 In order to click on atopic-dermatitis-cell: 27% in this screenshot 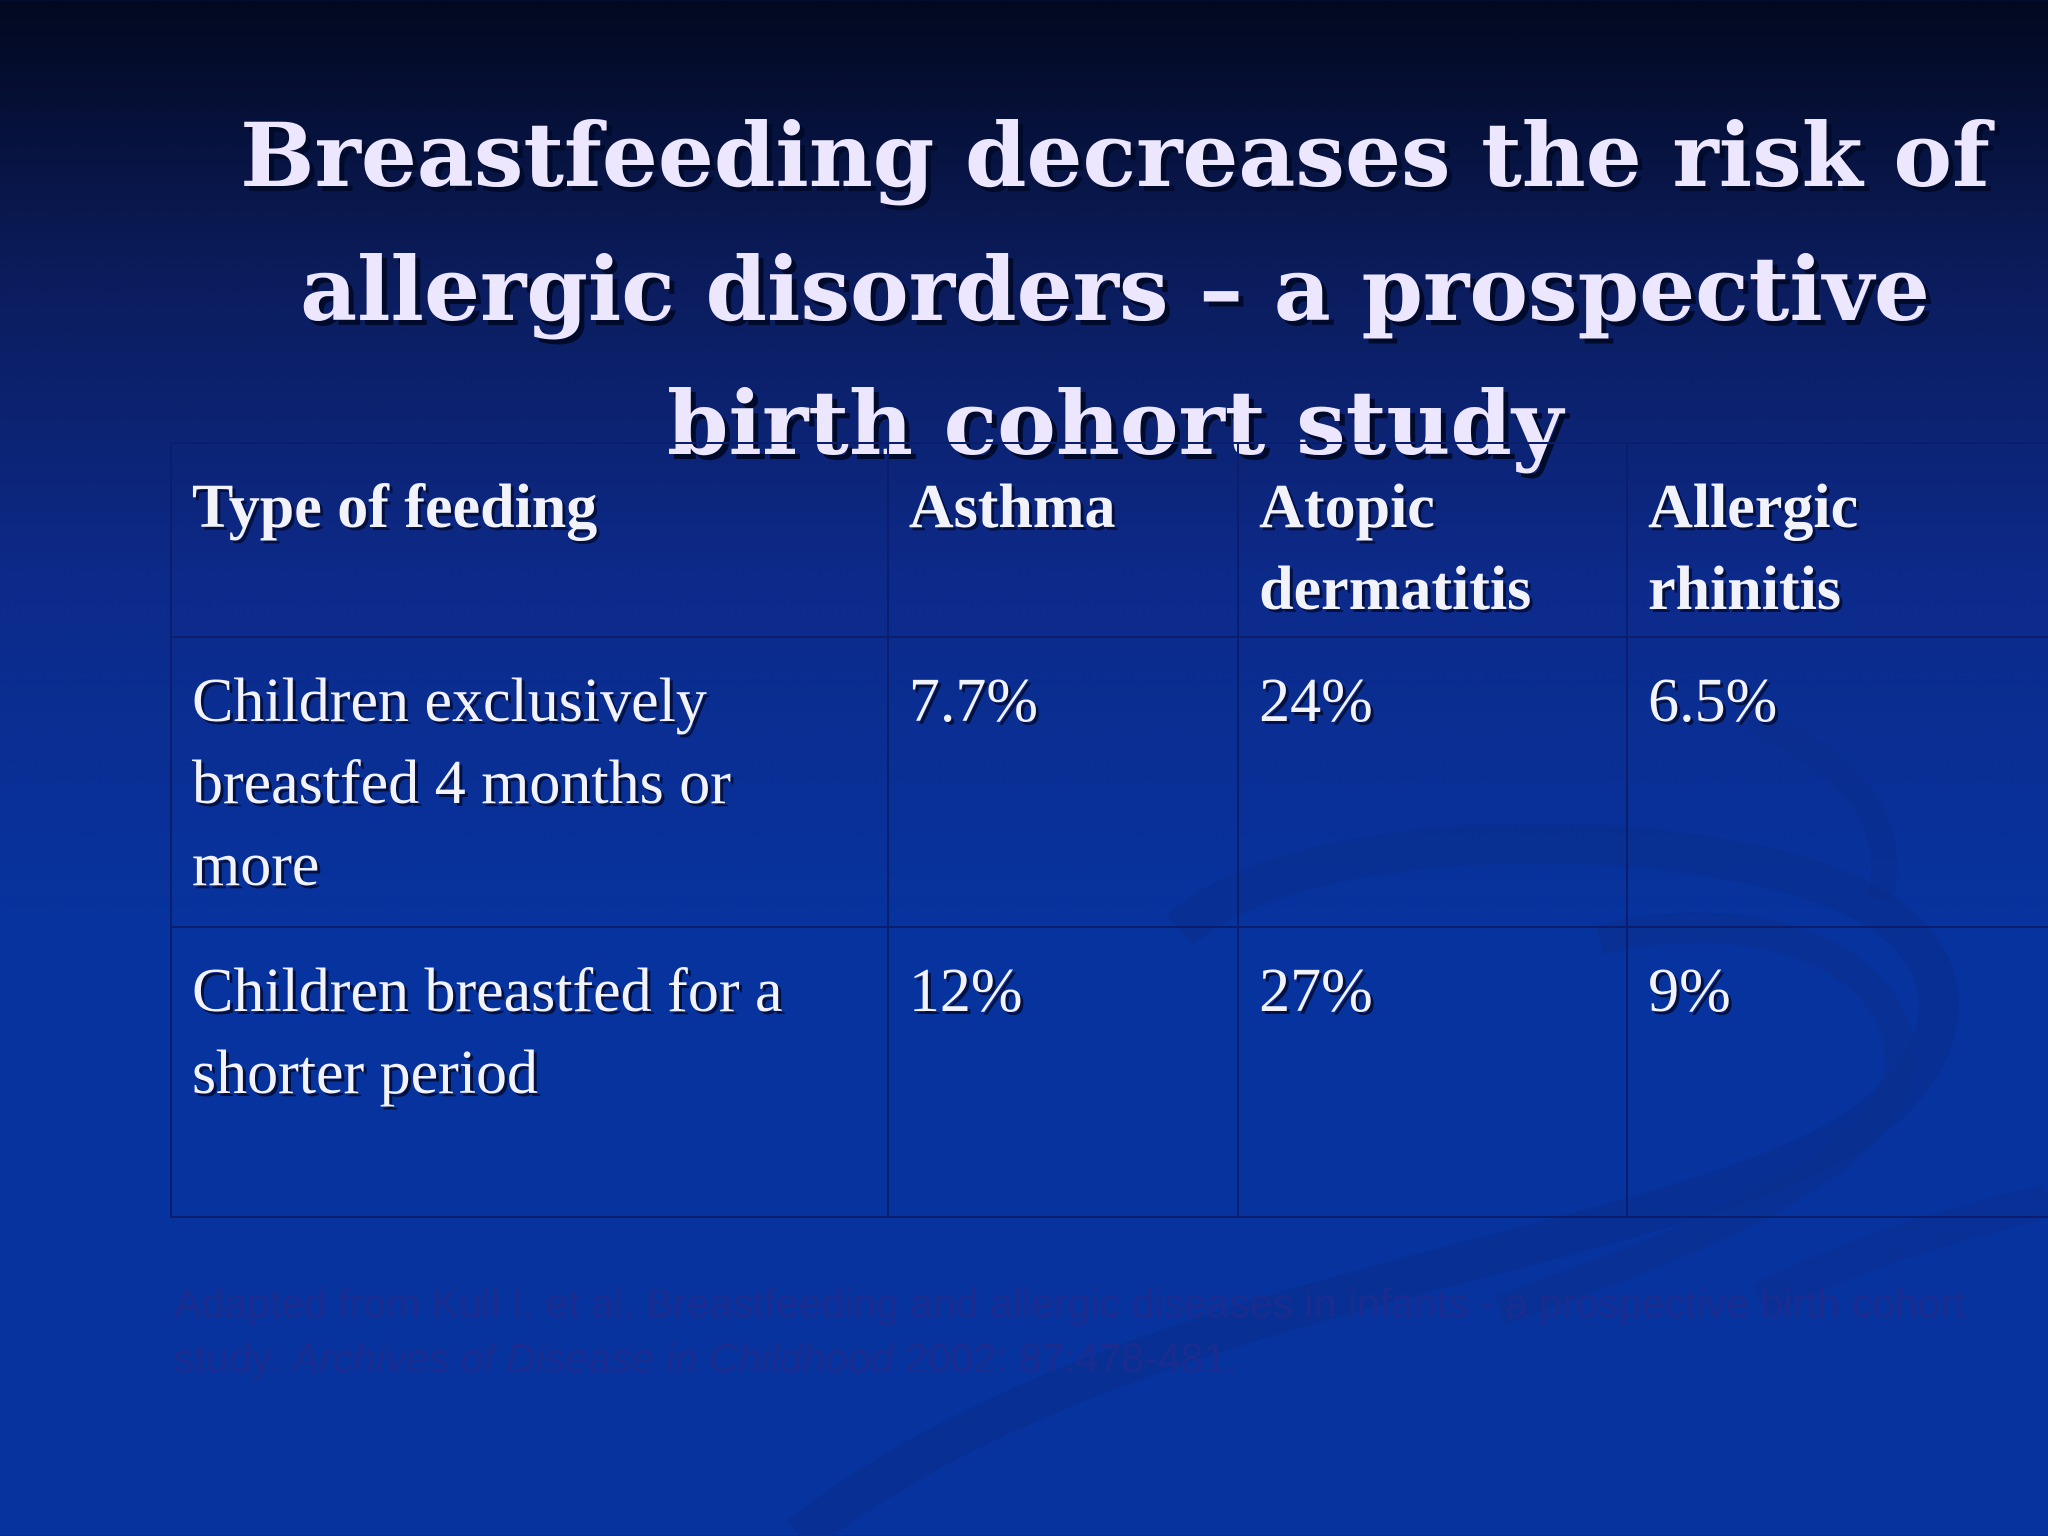, I will do `click(1433, 1072)`.